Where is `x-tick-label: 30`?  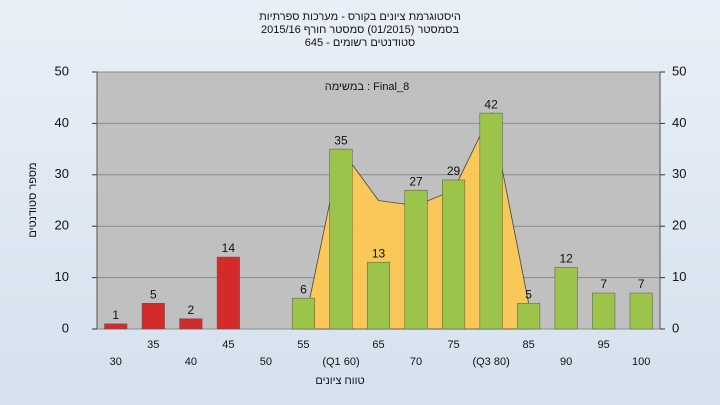
x-tick-label: 30 is located at coordinates (116, 362).